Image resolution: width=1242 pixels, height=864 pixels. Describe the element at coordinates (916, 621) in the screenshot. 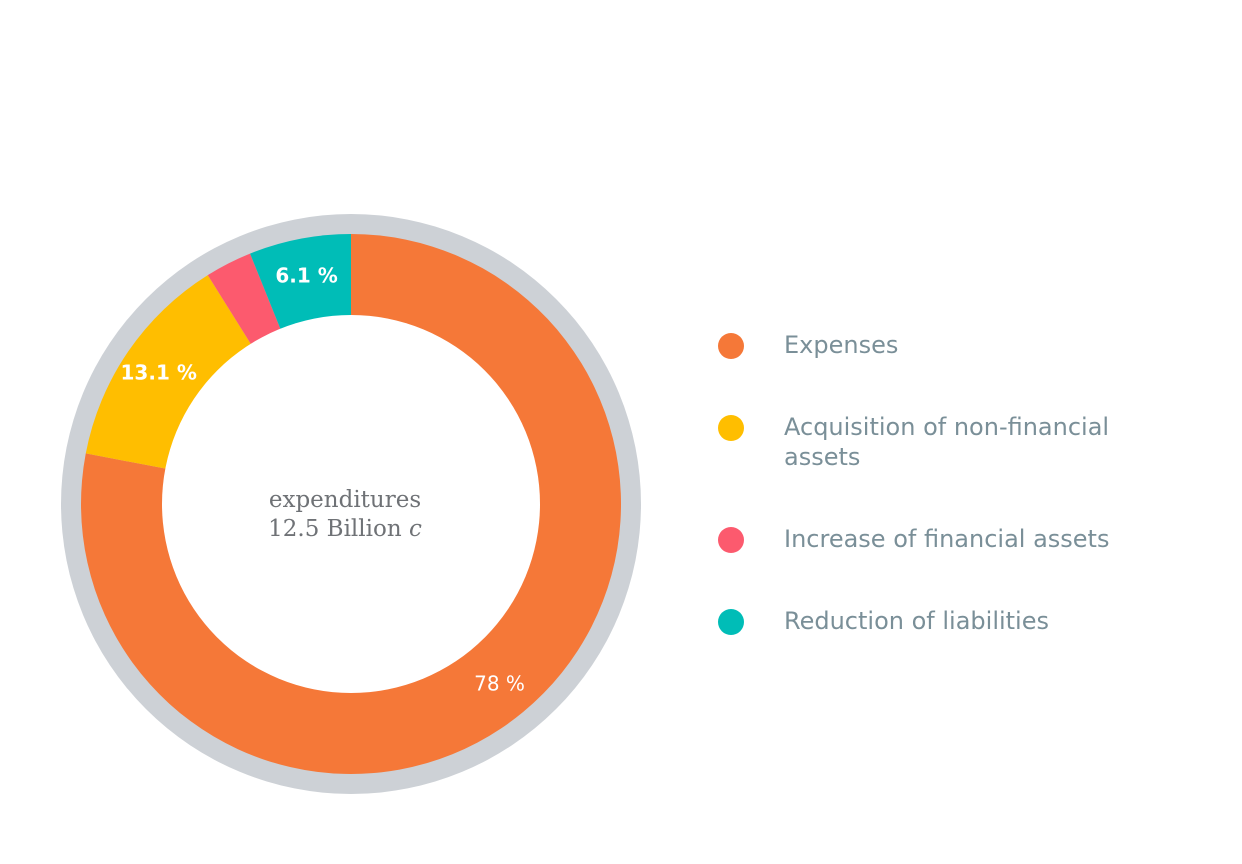

I see `legend-label: Reduction of liabilities` at that location.